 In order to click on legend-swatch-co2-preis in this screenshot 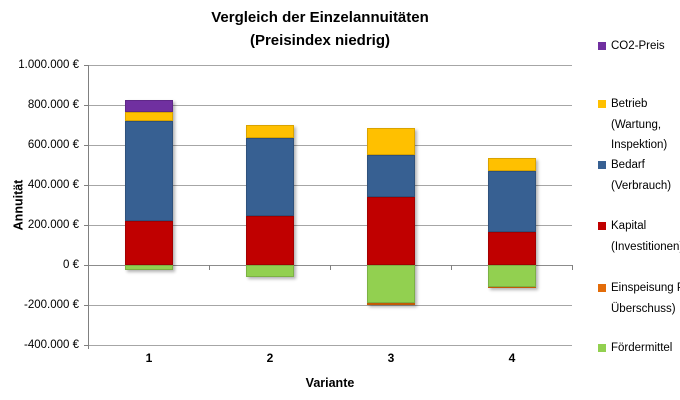, I will do `click(602, 46)`.